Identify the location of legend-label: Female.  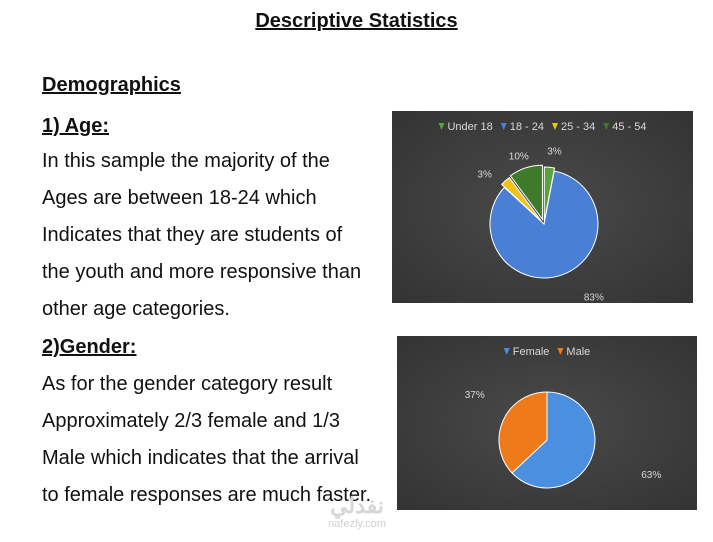
(531, 352).